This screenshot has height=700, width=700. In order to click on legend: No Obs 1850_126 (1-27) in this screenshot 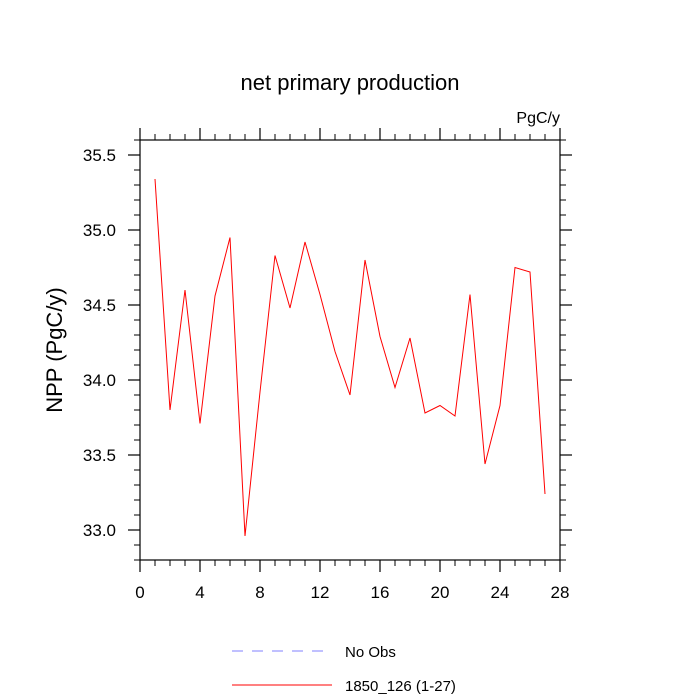, I will do `click(344, 669)`.